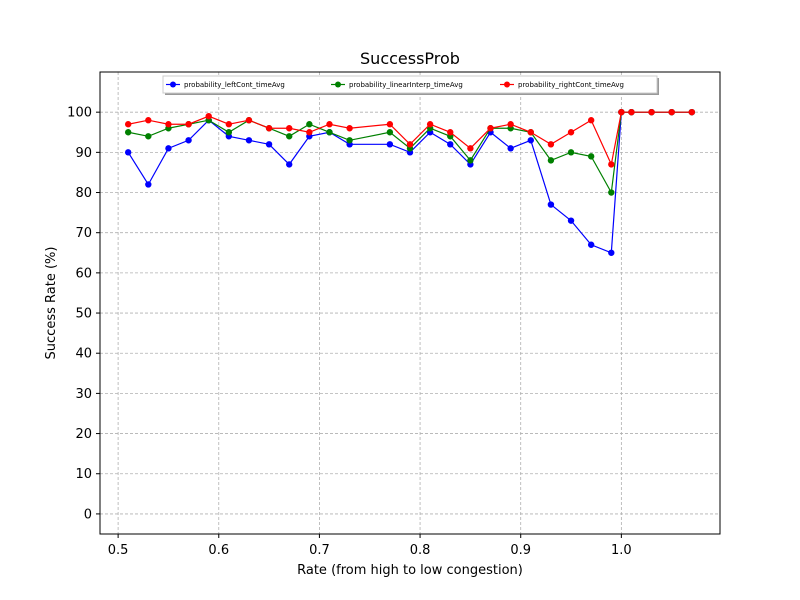  Describe the element at coordinates (51, 303) in the screenshot. I see `y-axis-title: Success Rate (%)` at that location.